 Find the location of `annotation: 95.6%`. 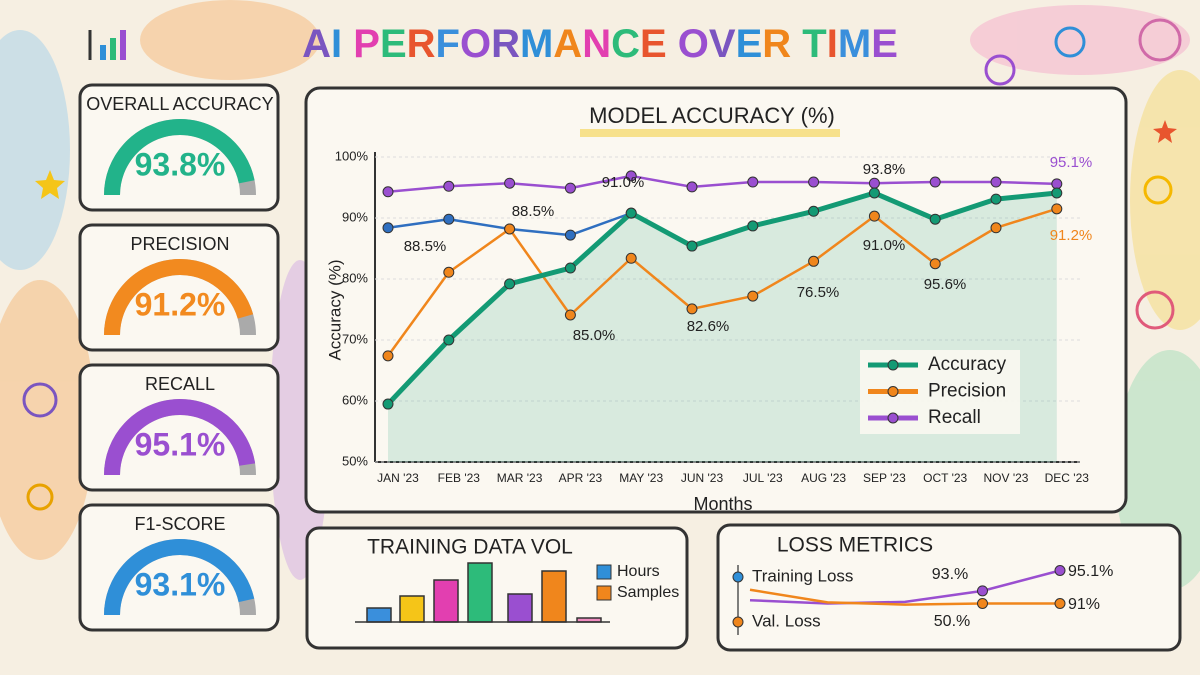

annotation: 95.6% is located at coordinates (945, 284).